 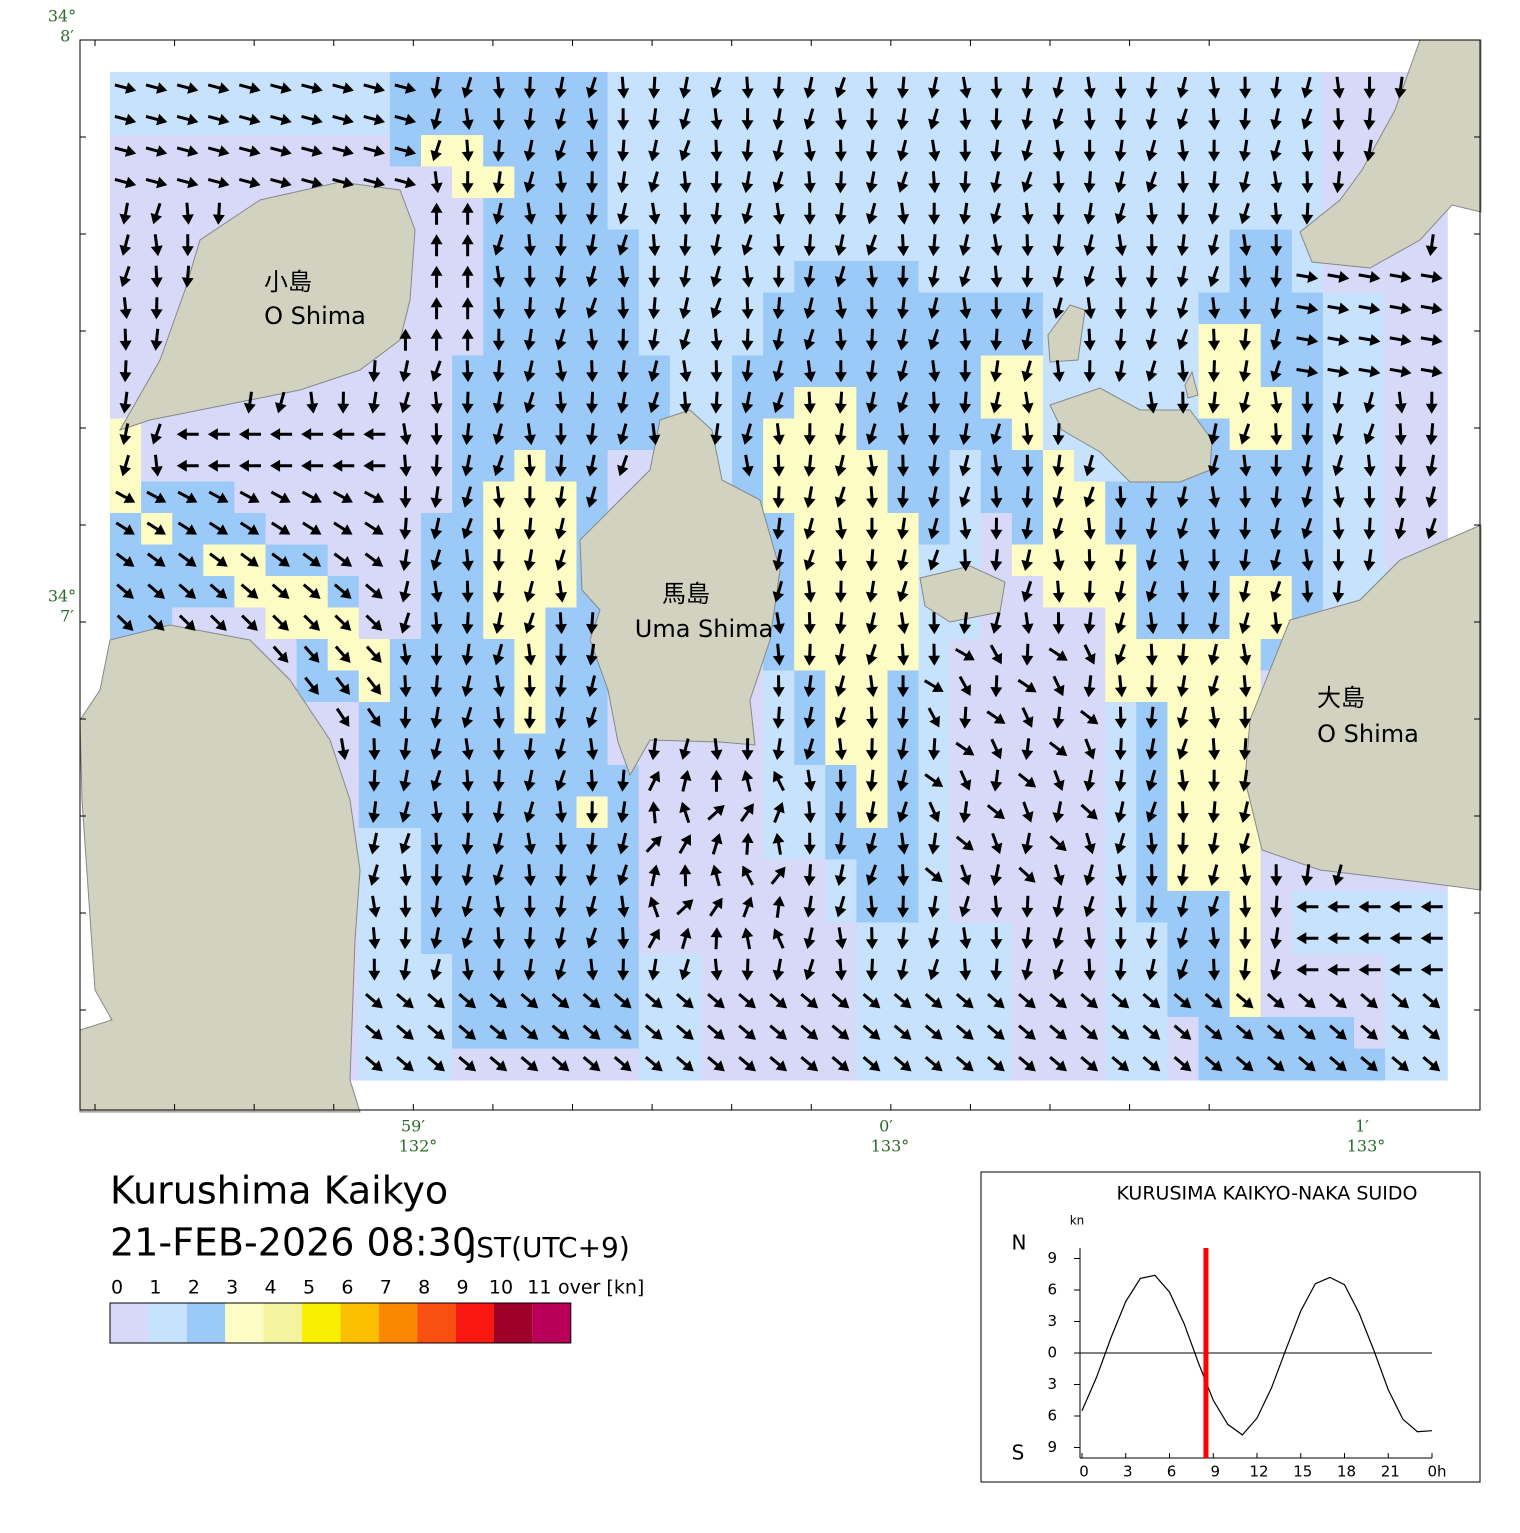 What do you see at coordinates (704, 629) in the screenshot?
I see `place-en: Uma Shima` at bounding box center [704, 629].